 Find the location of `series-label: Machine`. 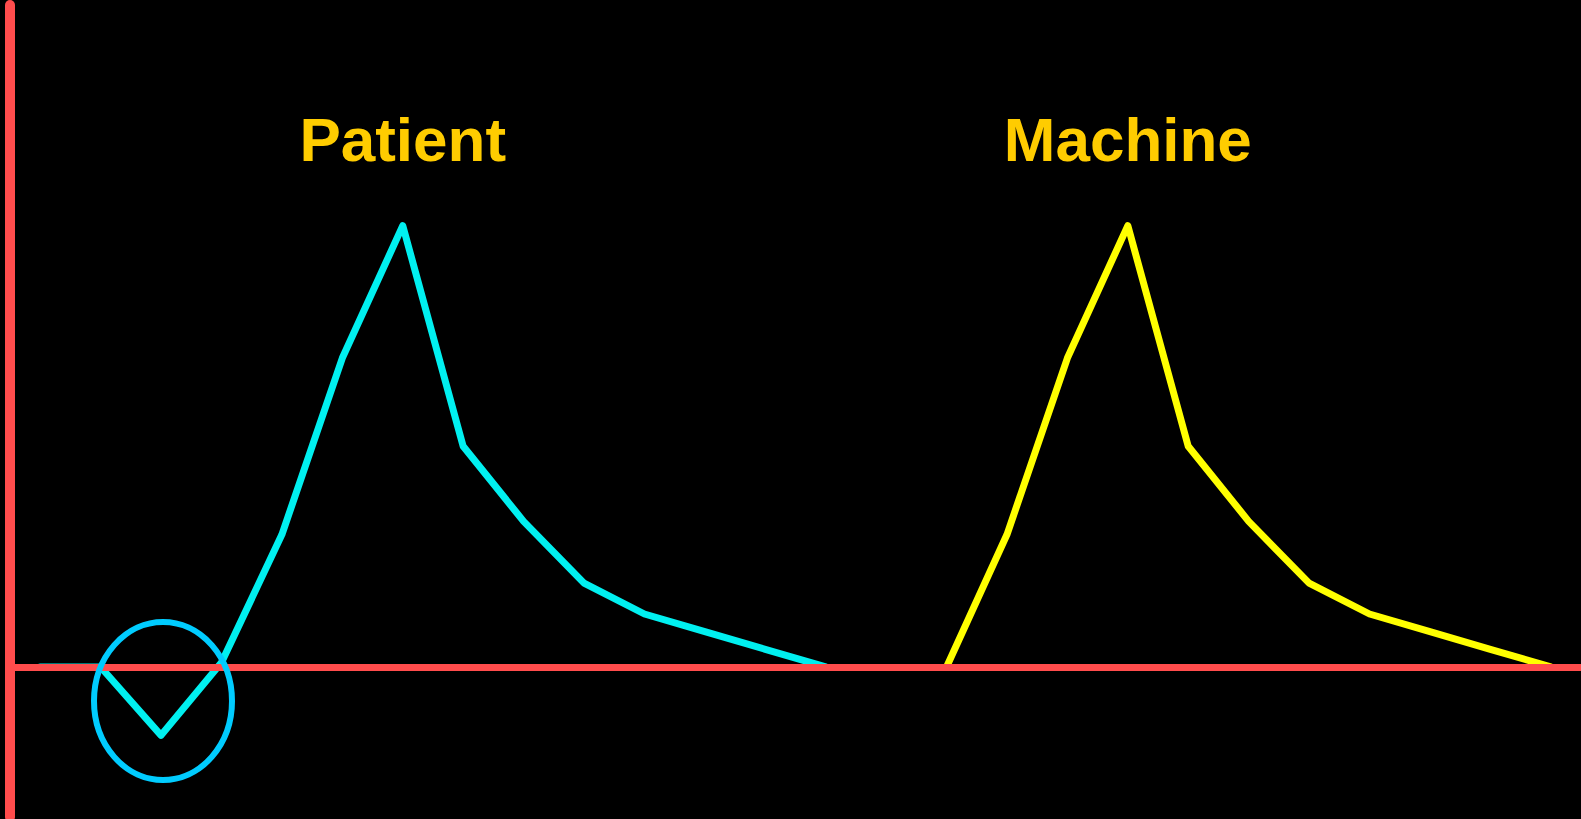

series-label: Machine is located at coordinates (1127, 140).